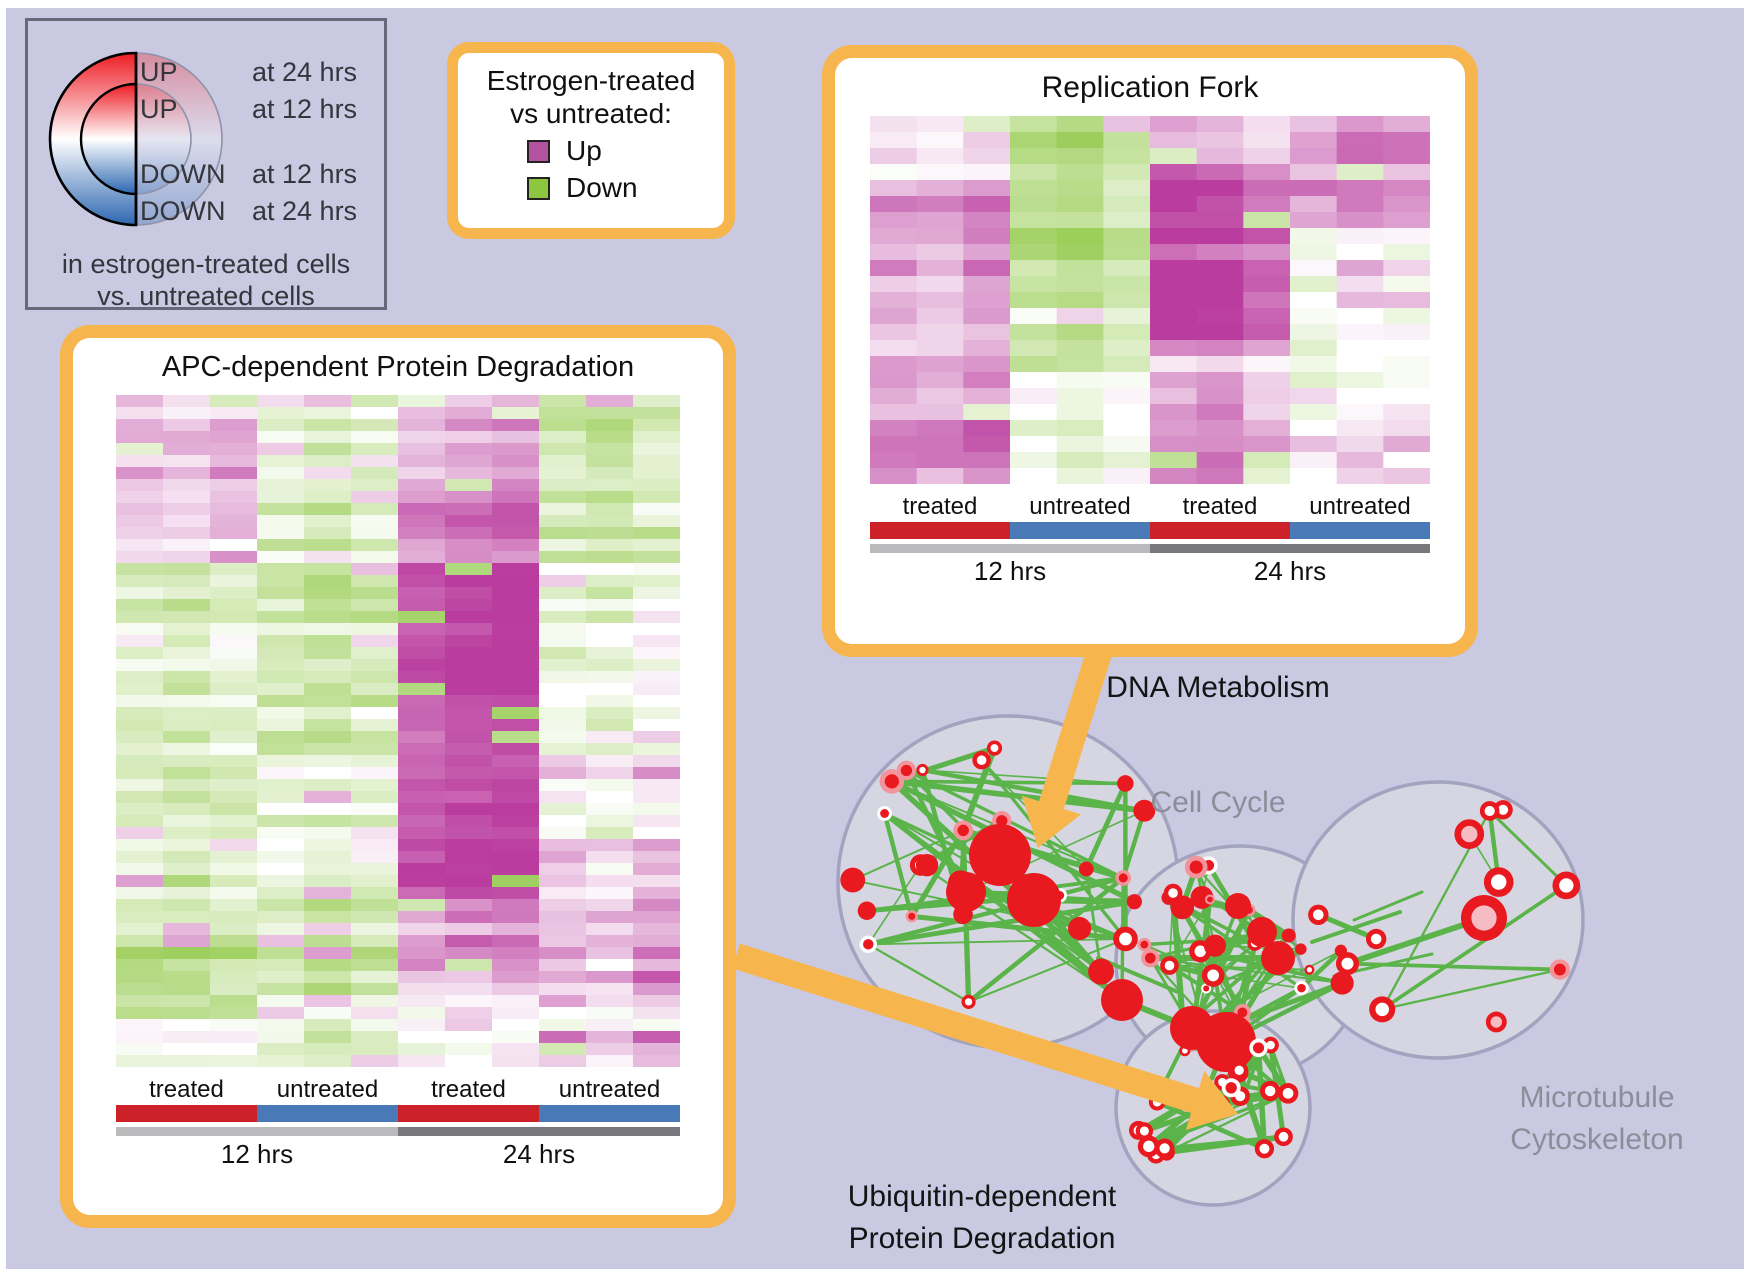 The width and height of the screenshot is (1750, 1279). What do you see at coordinates (1150, 300) in the screenshot?
I see `replication-fork-heatmap` at bounding box center [1150, 300].